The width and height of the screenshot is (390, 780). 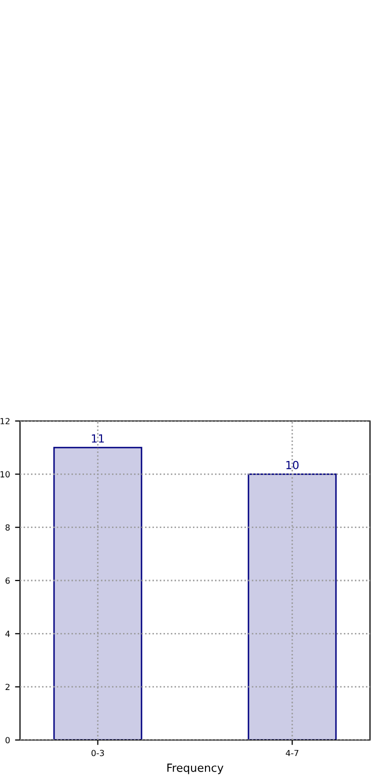 I want to click on x-tick-label: 4-7, so click(x=292, y=753).